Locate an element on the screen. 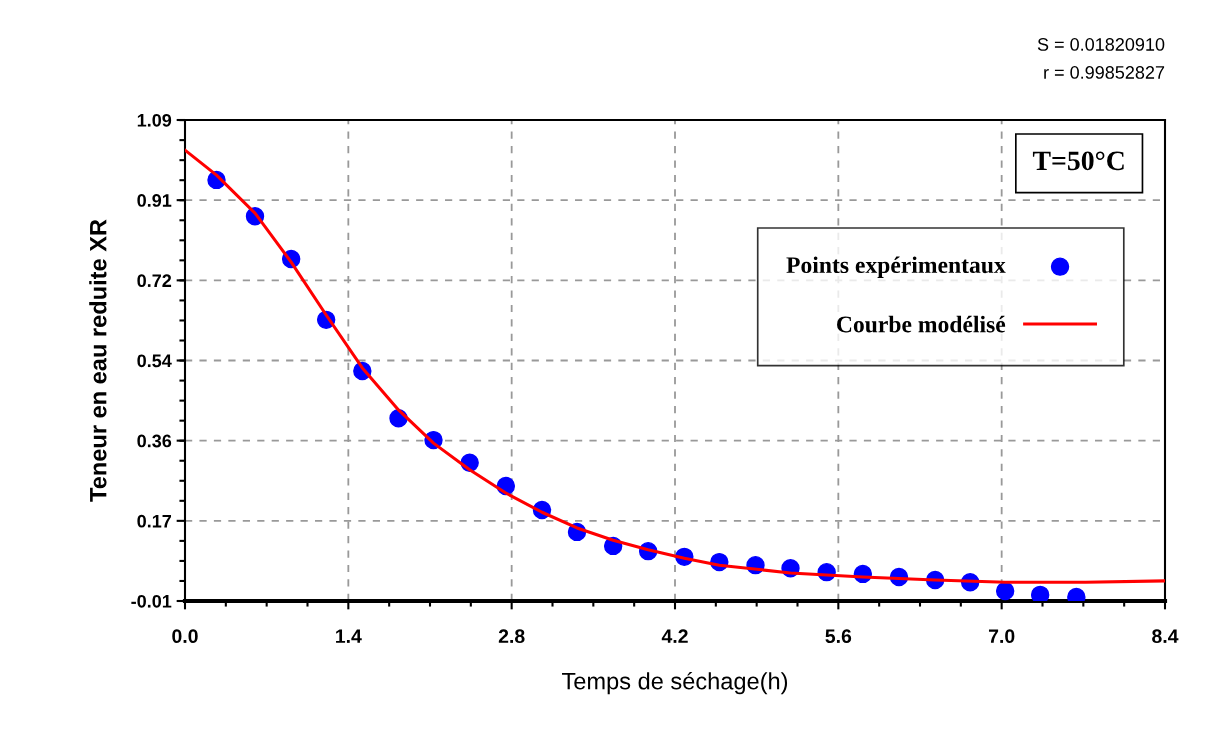  y-tick-label: 0.17 is located at coordinates (154, 521).